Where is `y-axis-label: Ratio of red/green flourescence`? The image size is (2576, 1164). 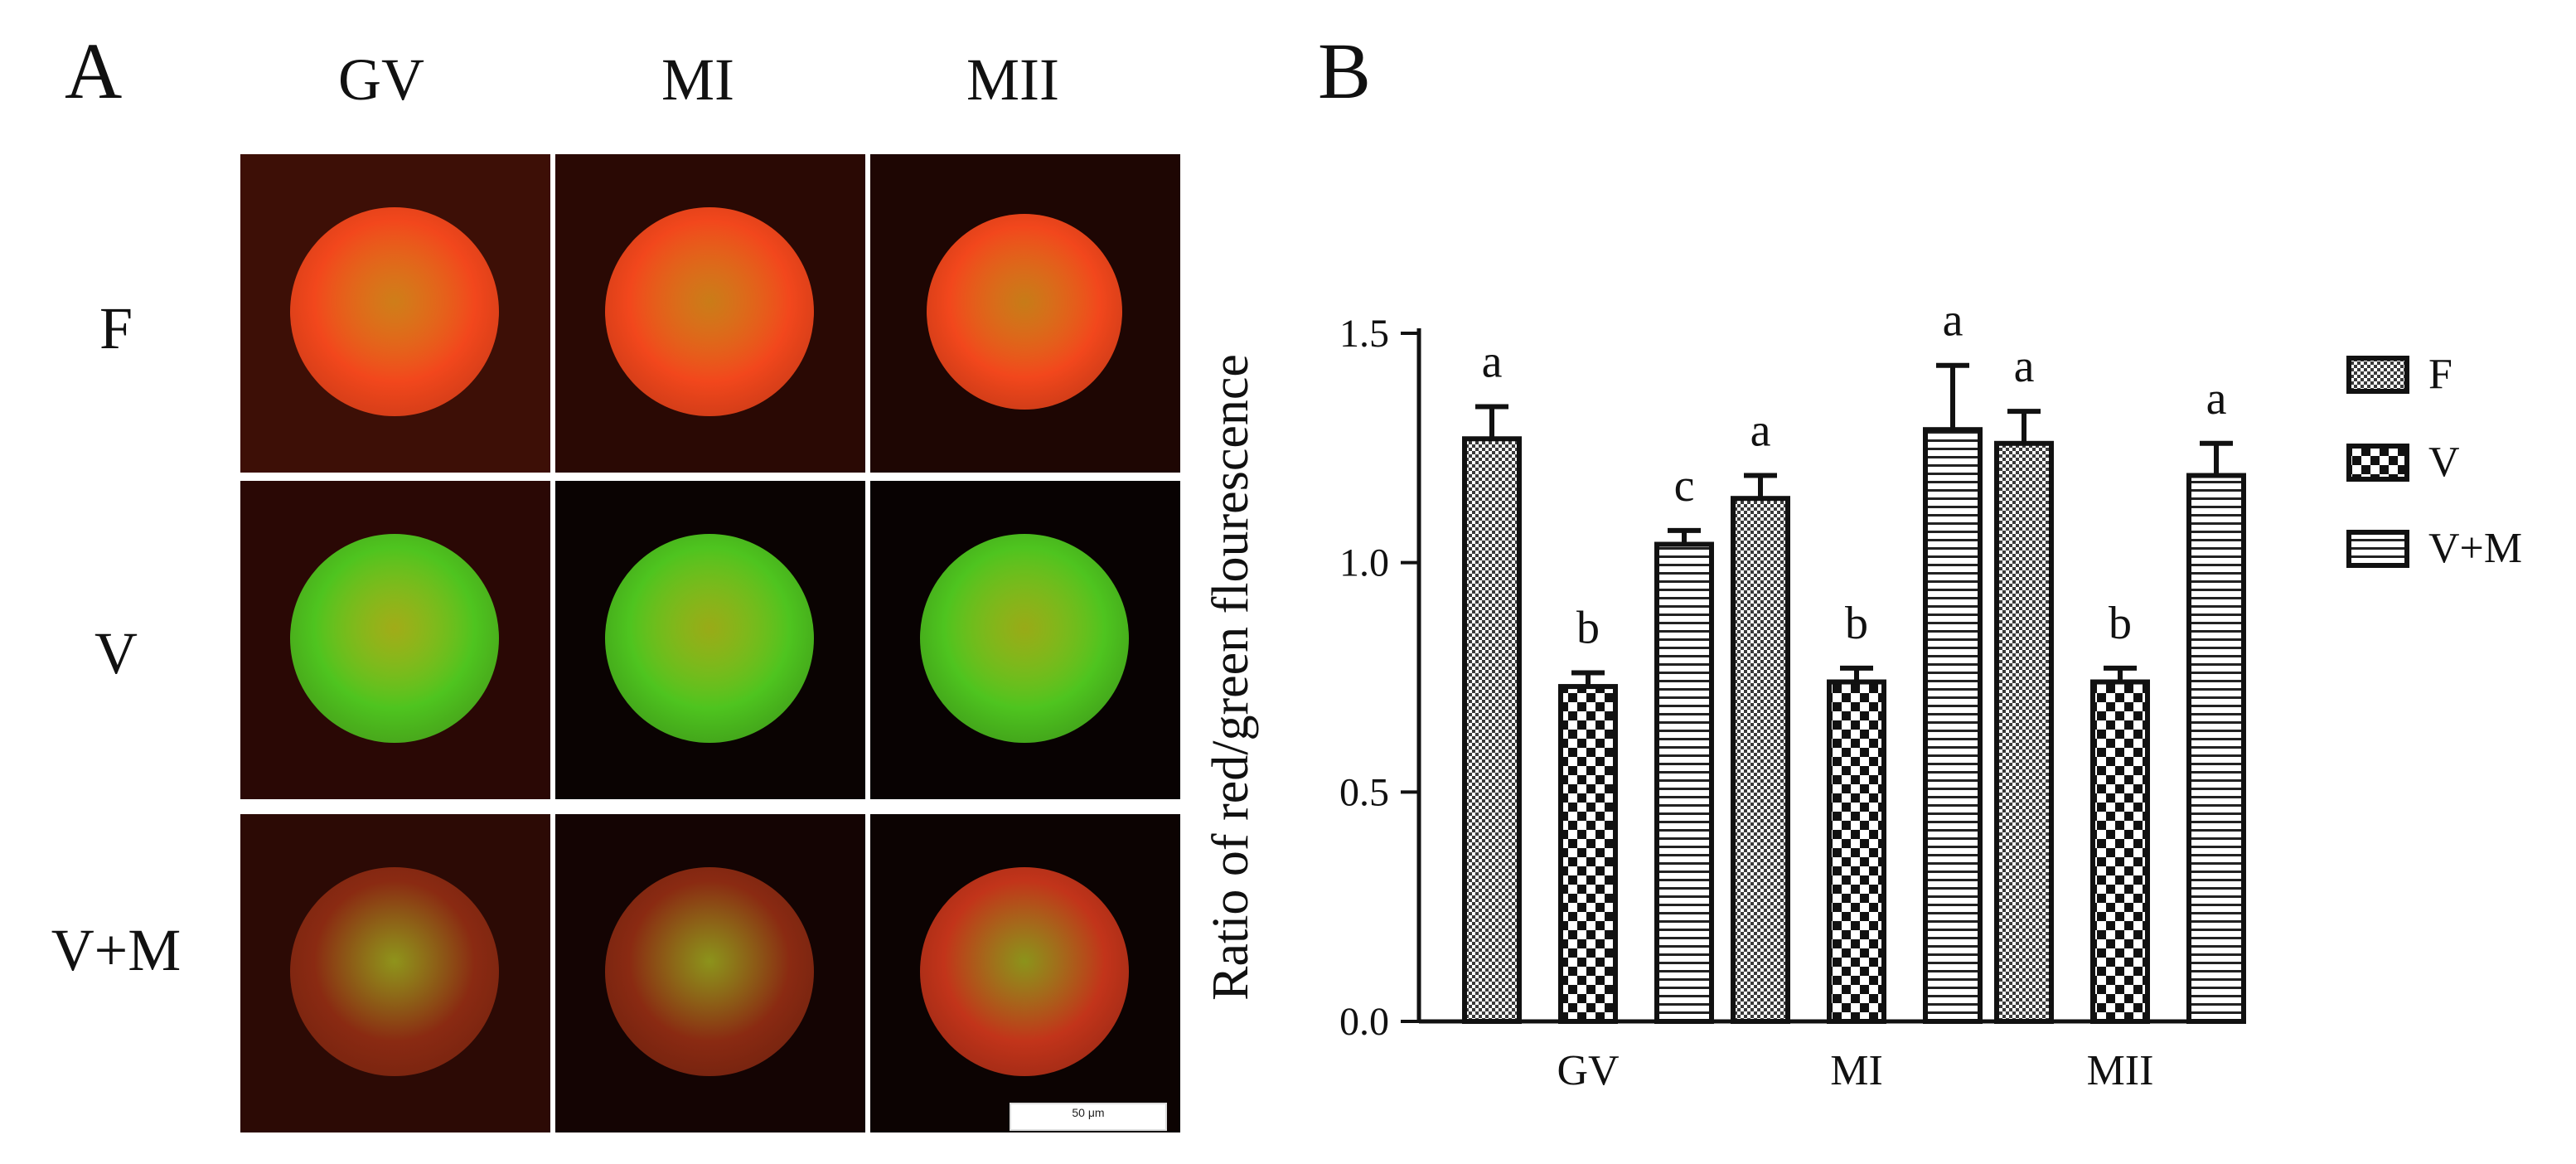
y-axis-label: Ratio of red/green flourescence is located at coordinates (1231, 677).